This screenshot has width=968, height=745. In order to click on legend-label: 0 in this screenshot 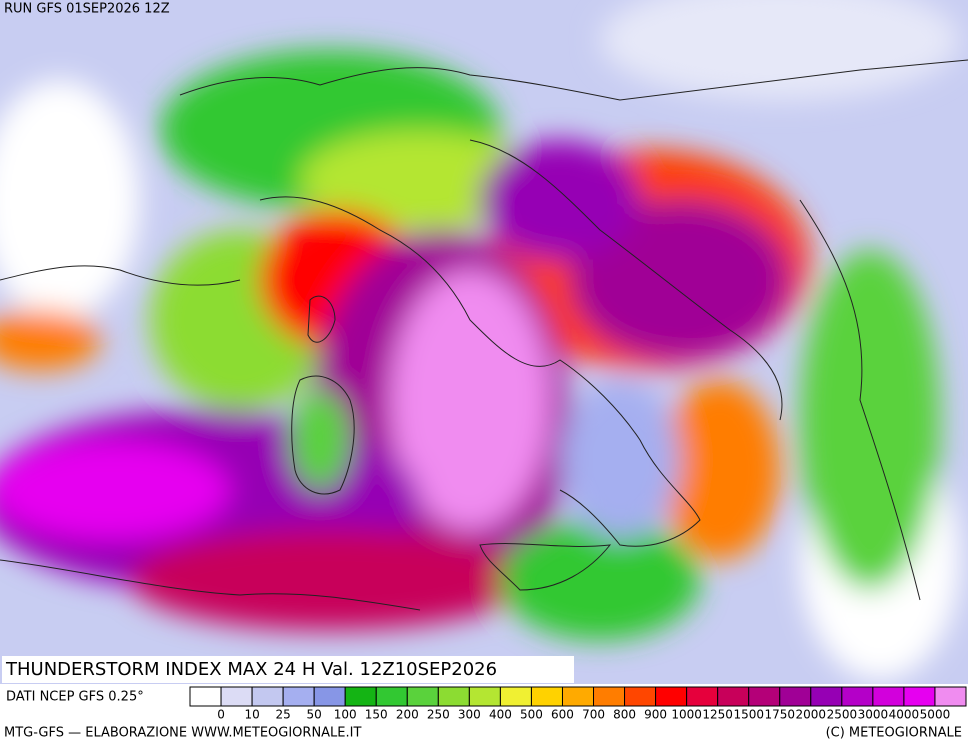, I will do `click(221, 715)`.